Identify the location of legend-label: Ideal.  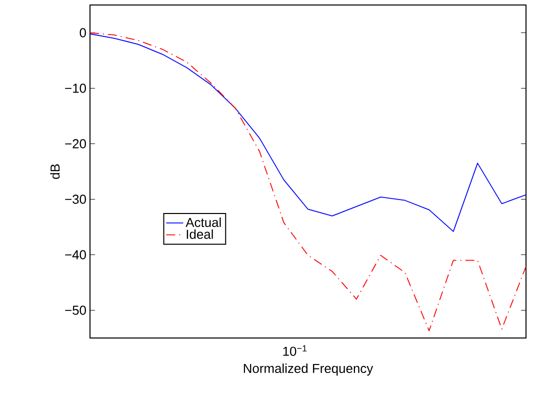
(199, 234).